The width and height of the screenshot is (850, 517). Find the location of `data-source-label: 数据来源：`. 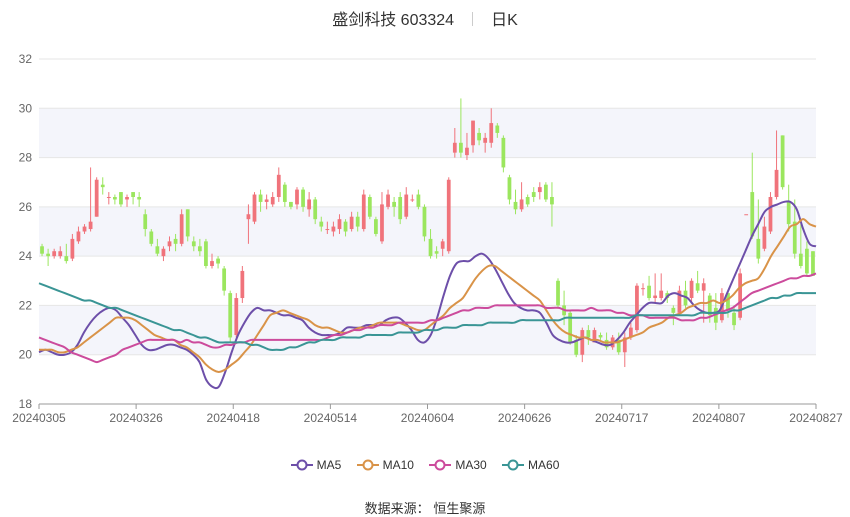

data-source-label: 数据来源： is located at coordinates (397, 508).